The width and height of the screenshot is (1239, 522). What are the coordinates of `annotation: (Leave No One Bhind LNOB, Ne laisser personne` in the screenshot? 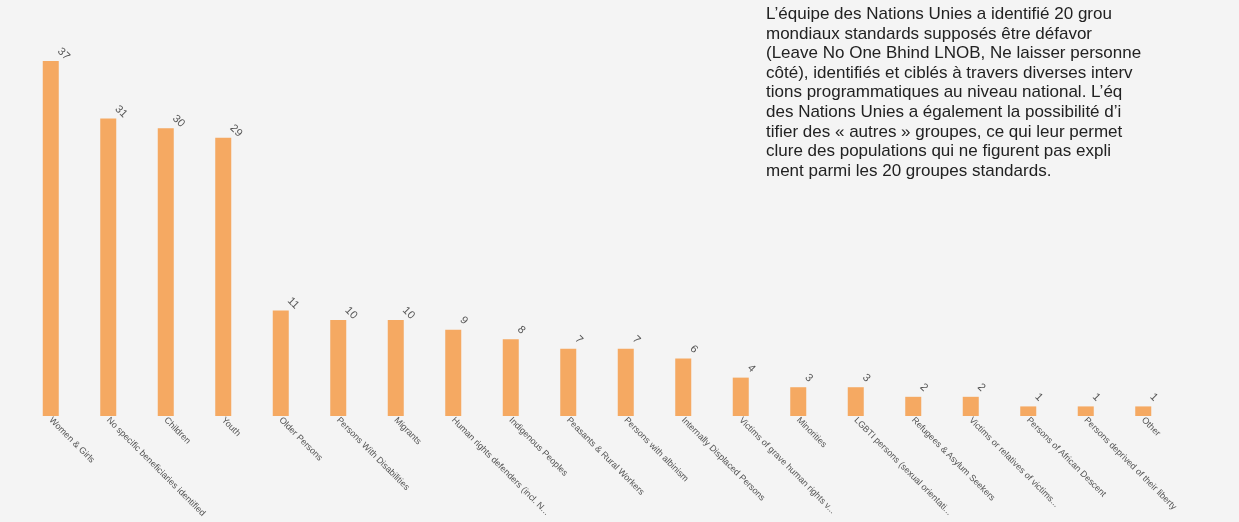 It's located at (954, 53).